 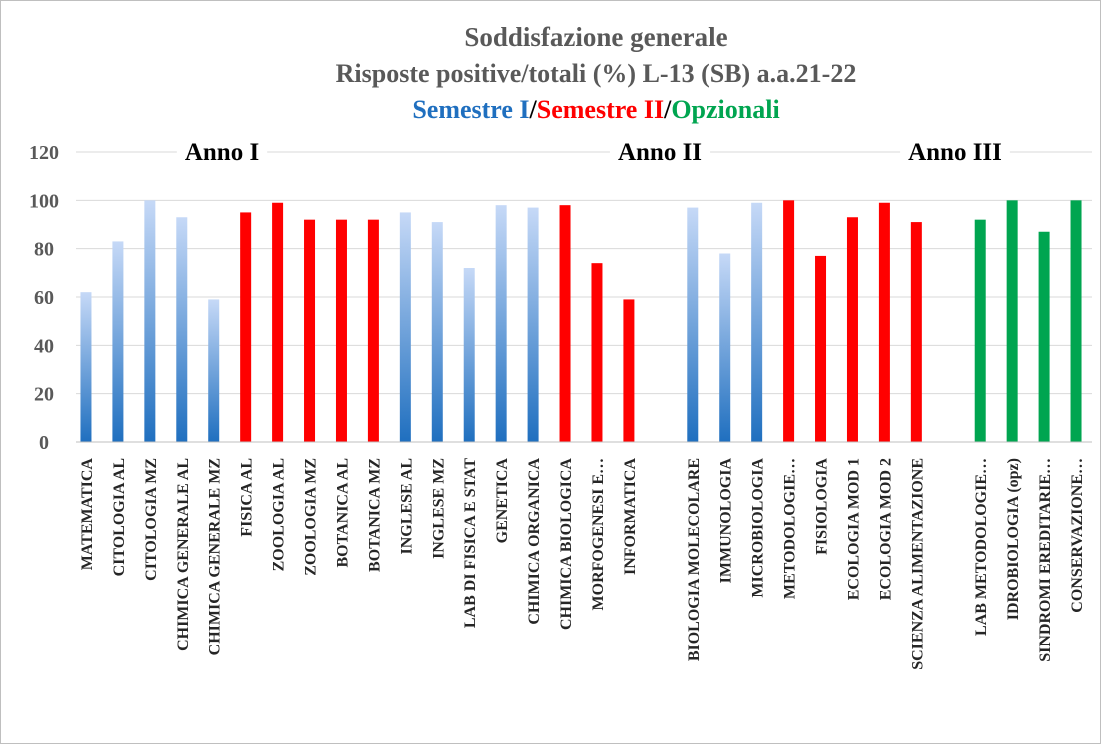 What do you see at coordinates (726, 521) in the screenshot?
I see `x-tick-label: IMMUNOLOGIA` at bounding box center [726, 521].